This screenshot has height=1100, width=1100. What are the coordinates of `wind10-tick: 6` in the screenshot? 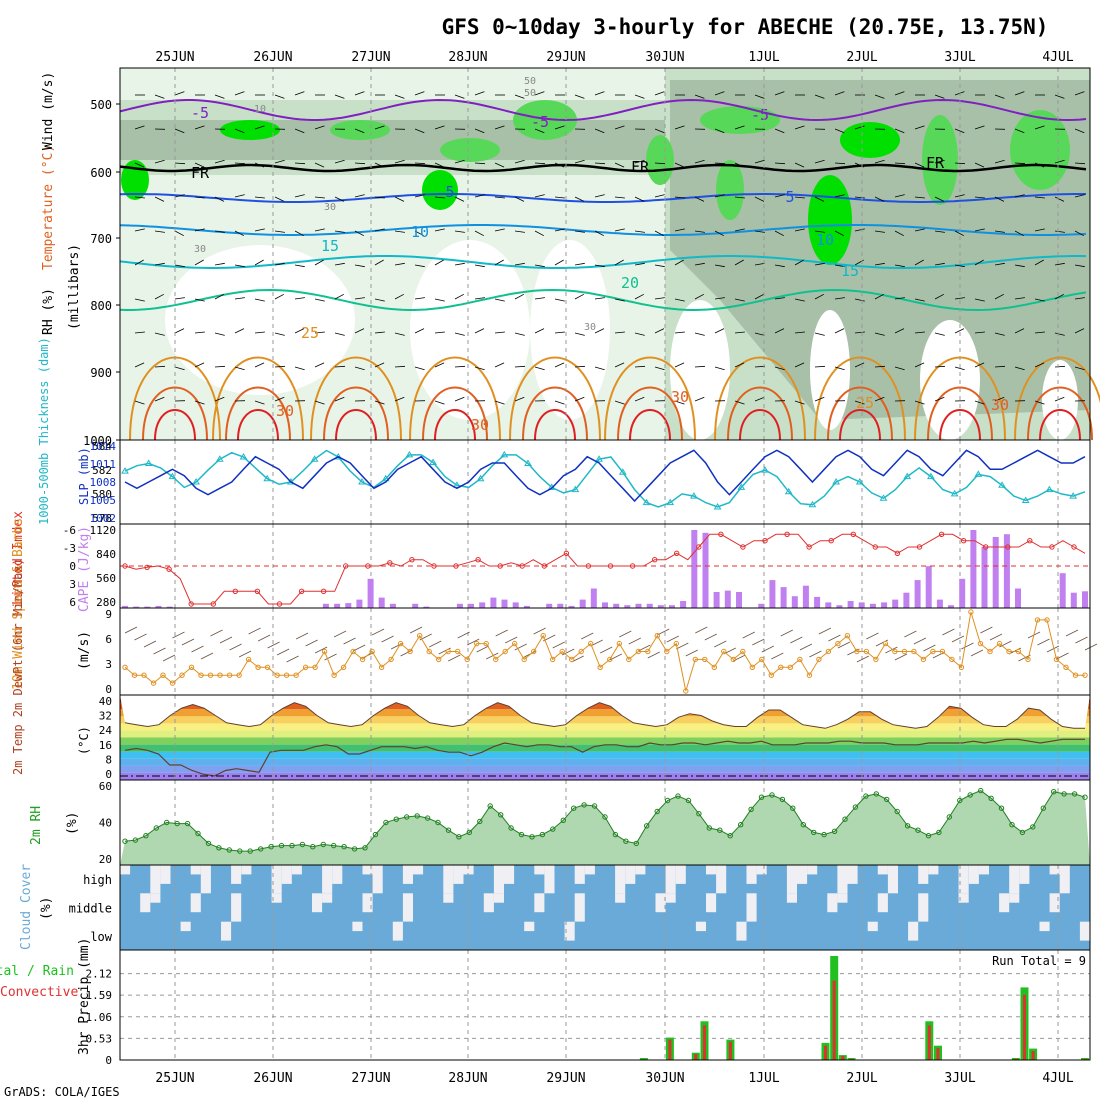 It's located at (108, 639).